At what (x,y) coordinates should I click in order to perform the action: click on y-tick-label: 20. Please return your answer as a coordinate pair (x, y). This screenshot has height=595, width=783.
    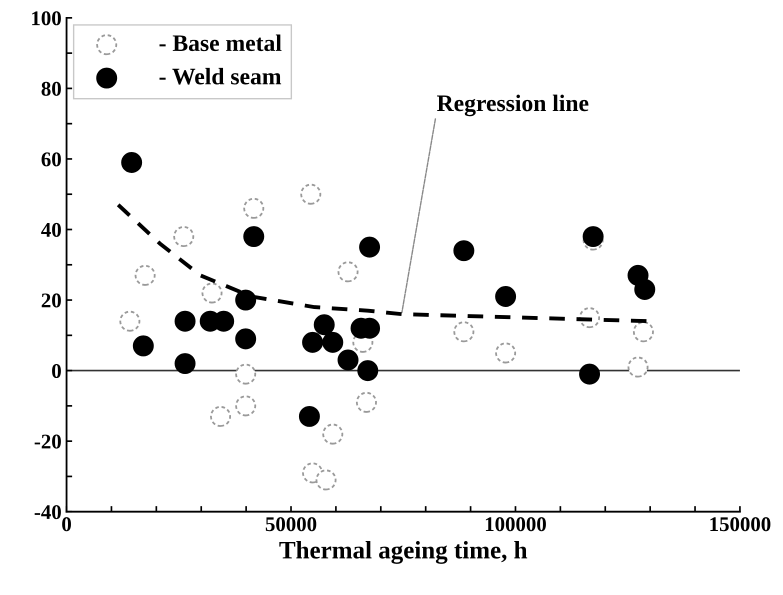
    Looking at the image, I should click on (51, 300).